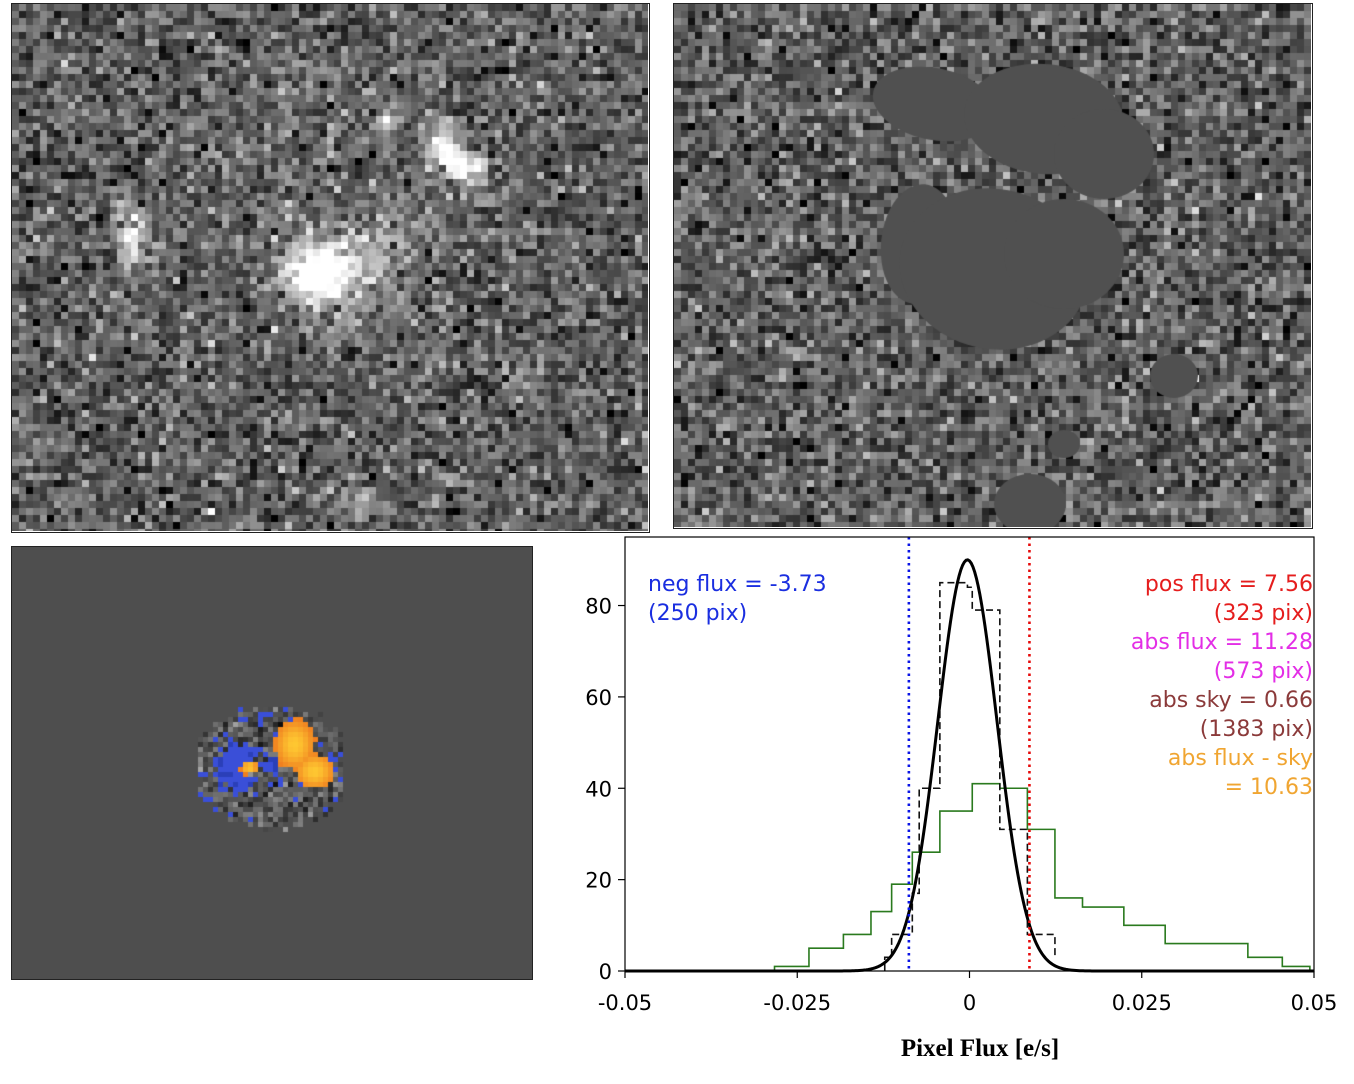 The width and height of the screenshot is (1354, 1084). Describe the element at coordinates (1314, 1003) in the screenshot. I see `x-tick-label: 0.05` at that location.